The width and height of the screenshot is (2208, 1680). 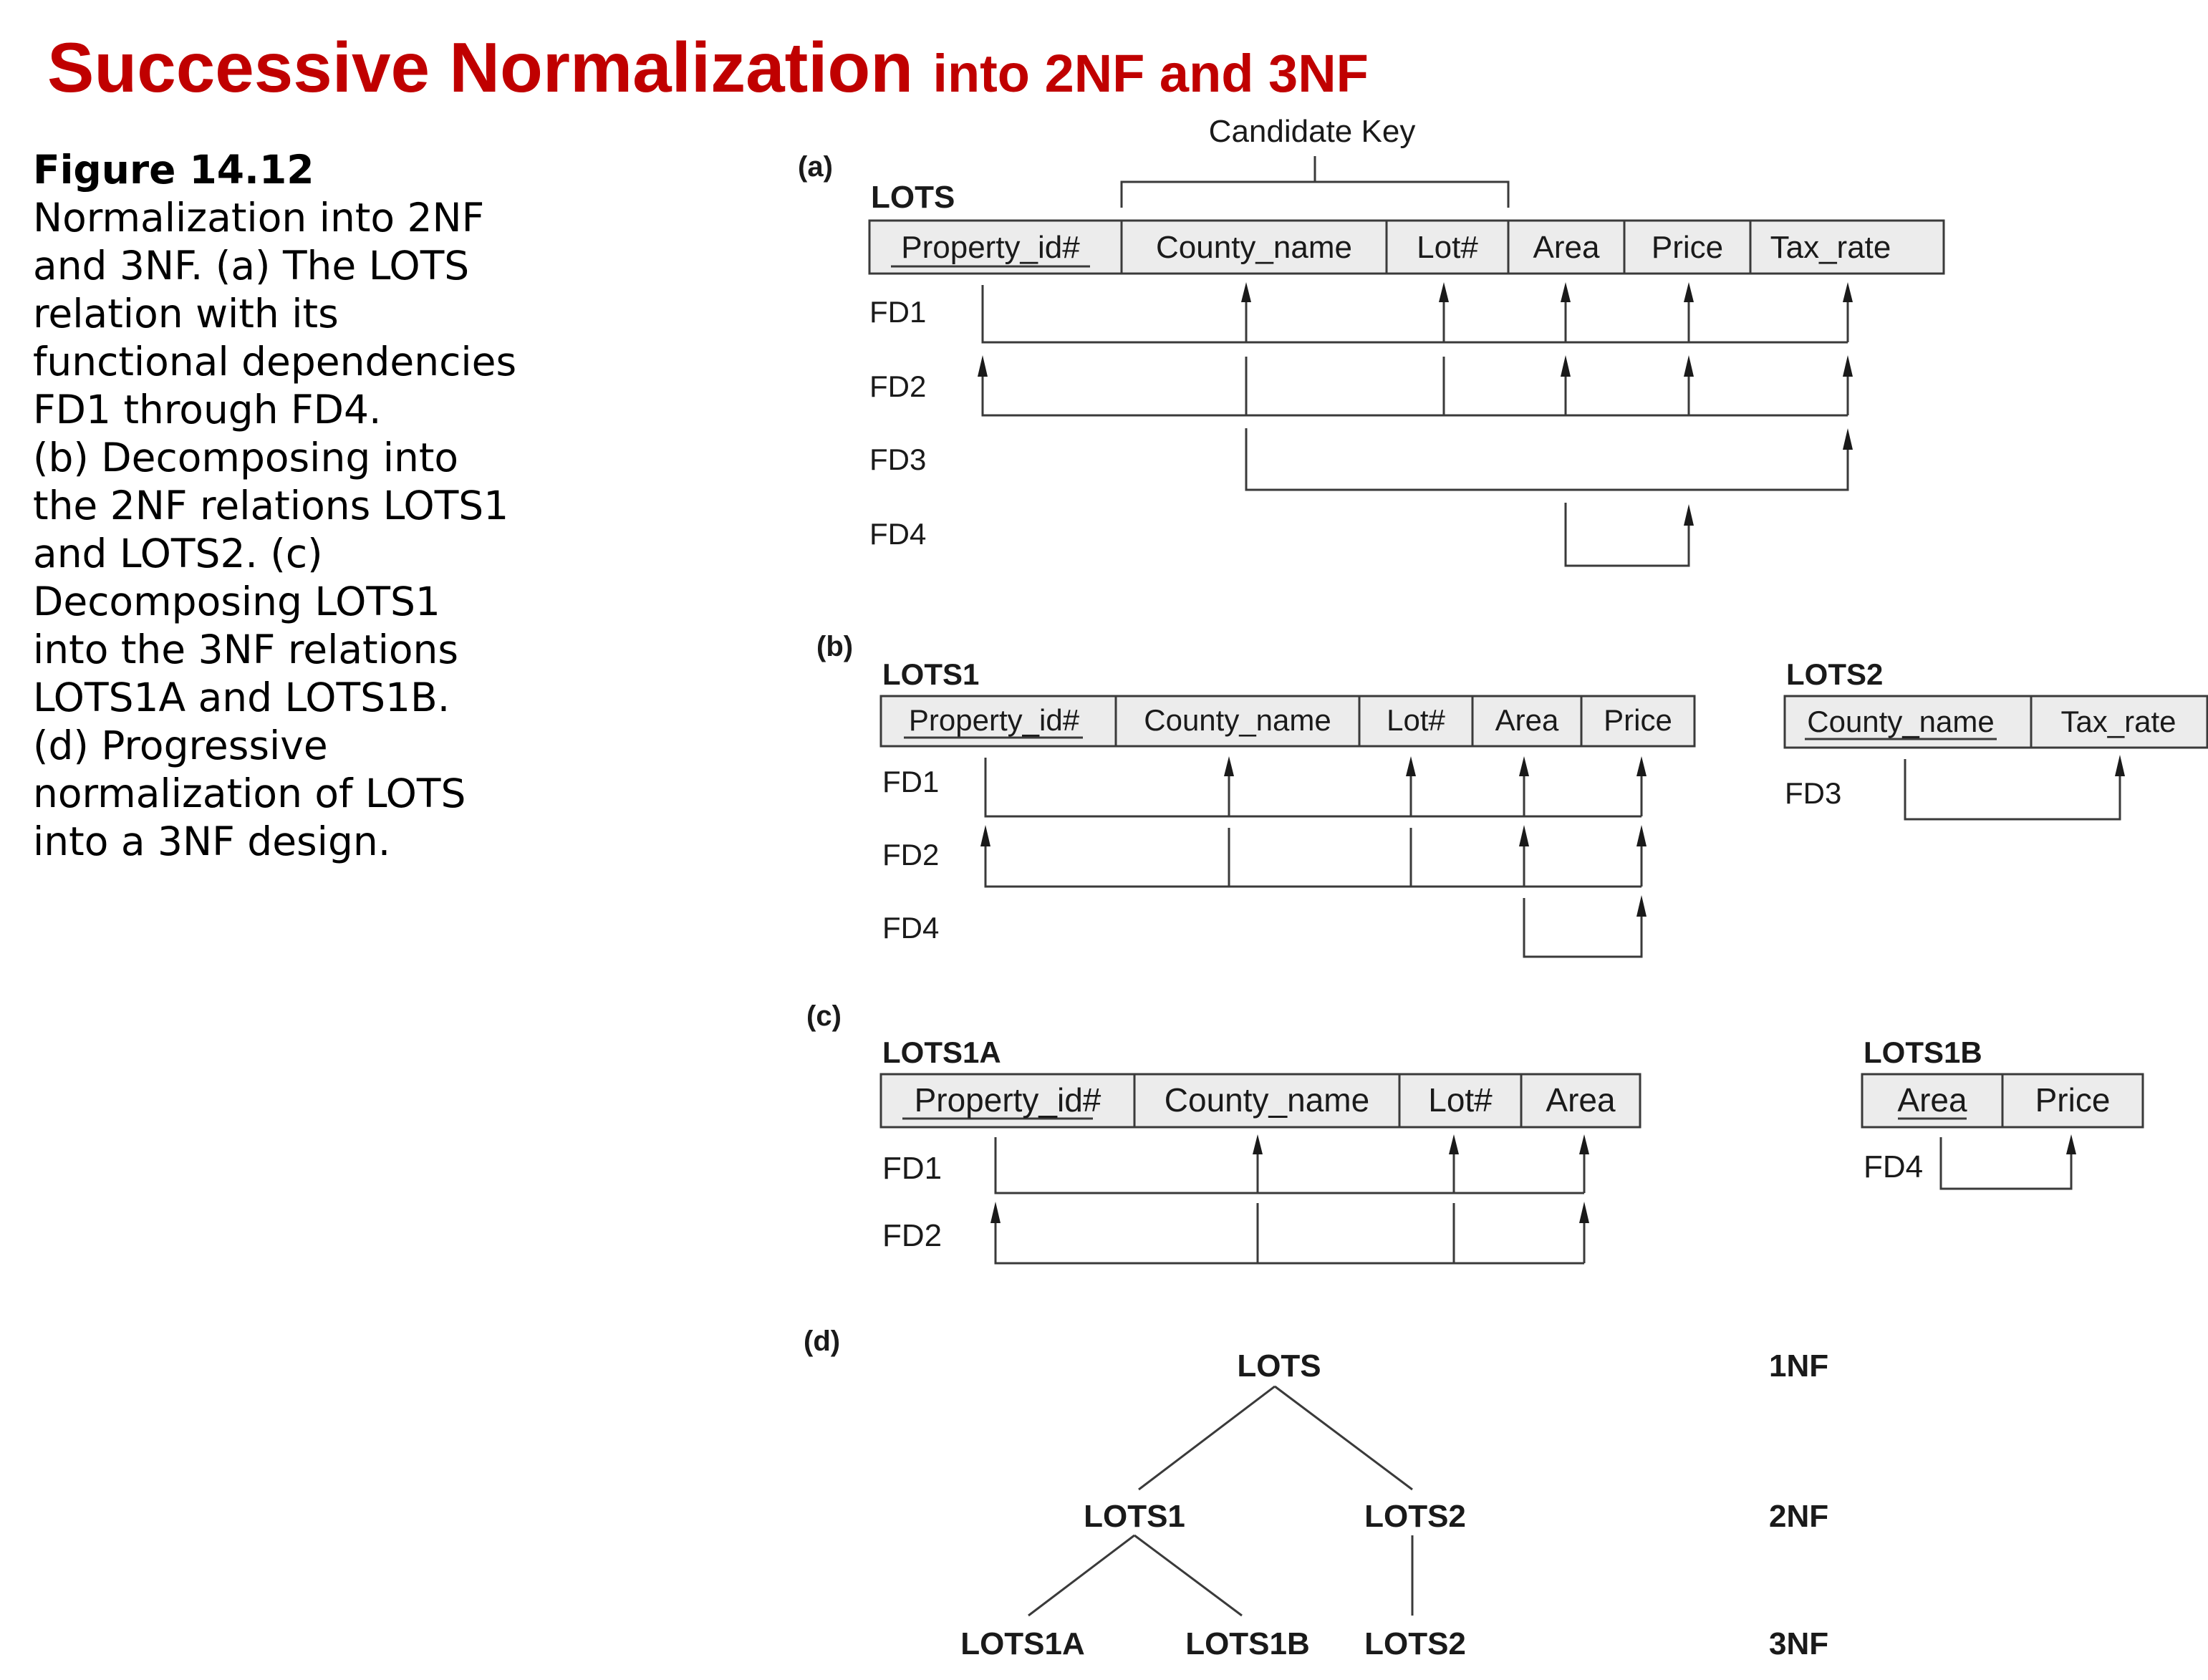 I want to click on title-subtitle: into 2NF and 3NF, so click(x=1150, y=73).